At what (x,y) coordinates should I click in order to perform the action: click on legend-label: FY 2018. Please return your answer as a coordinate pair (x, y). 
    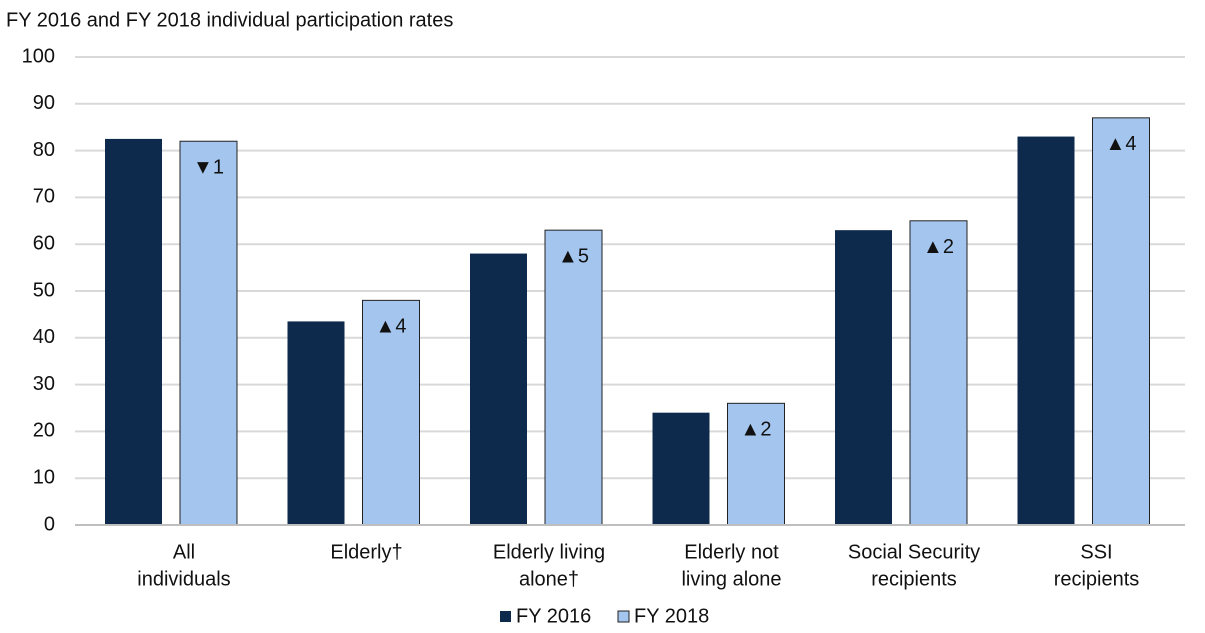
    Looking at the image, I should click on (671, 616).